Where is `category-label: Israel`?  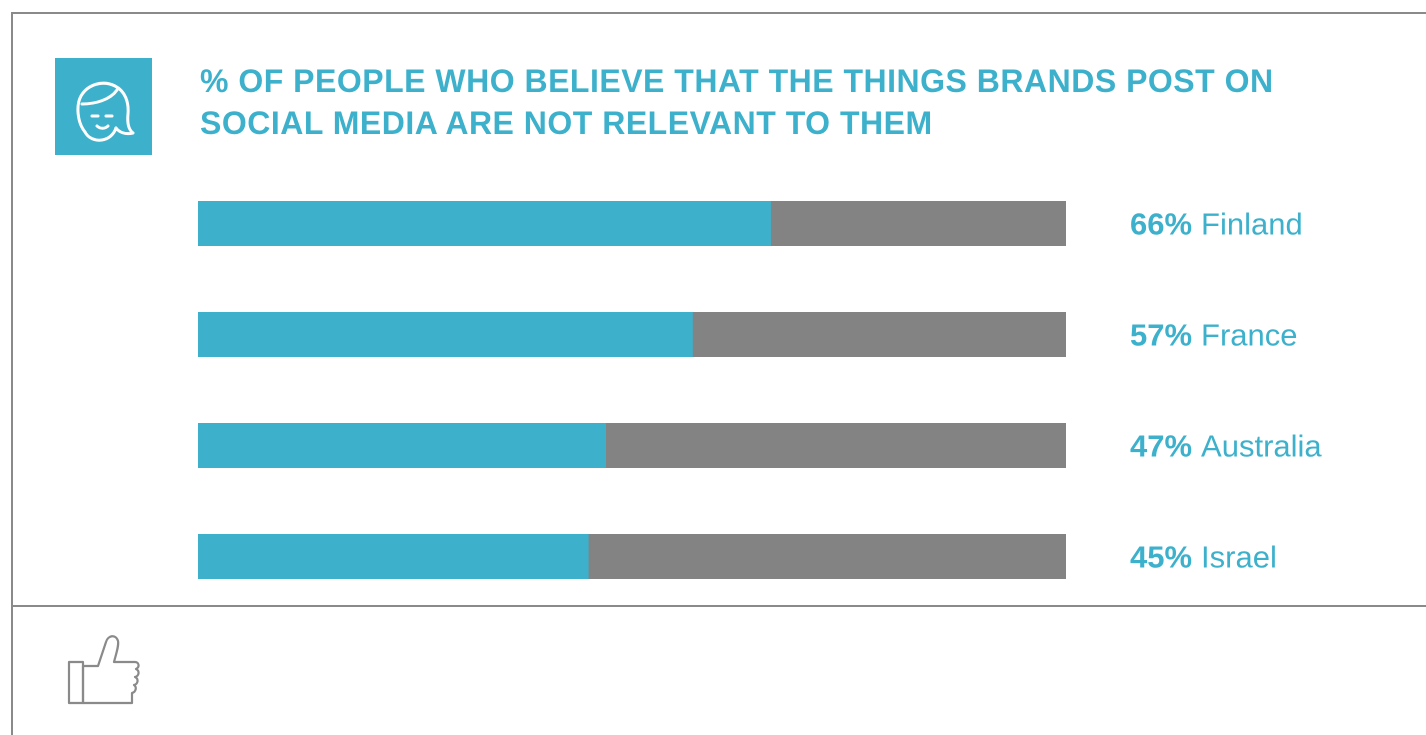 category-label: Israel is located at coordinates (1239, 557).